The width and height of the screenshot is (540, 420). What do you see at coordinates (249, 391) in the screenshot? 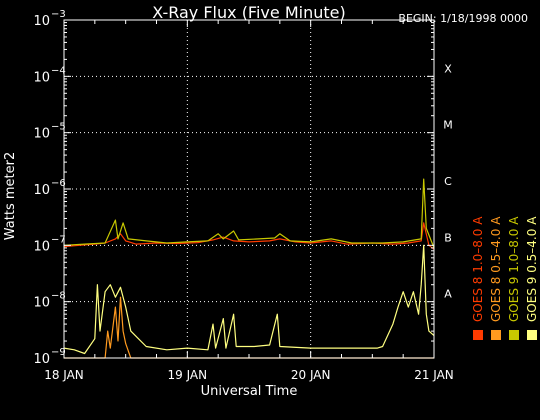
I see `x-axis-label: Universal Time` at bounding box center [249, 391].